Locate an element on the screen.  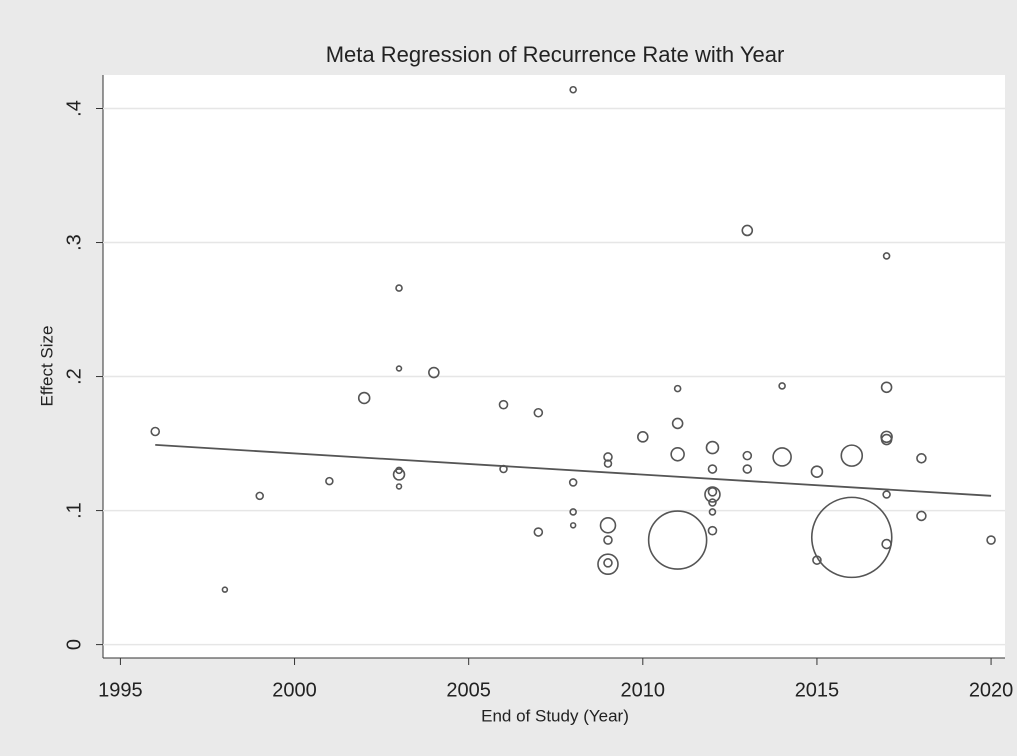
x-tick-label: 2000 is located at coordinates (294, 690).